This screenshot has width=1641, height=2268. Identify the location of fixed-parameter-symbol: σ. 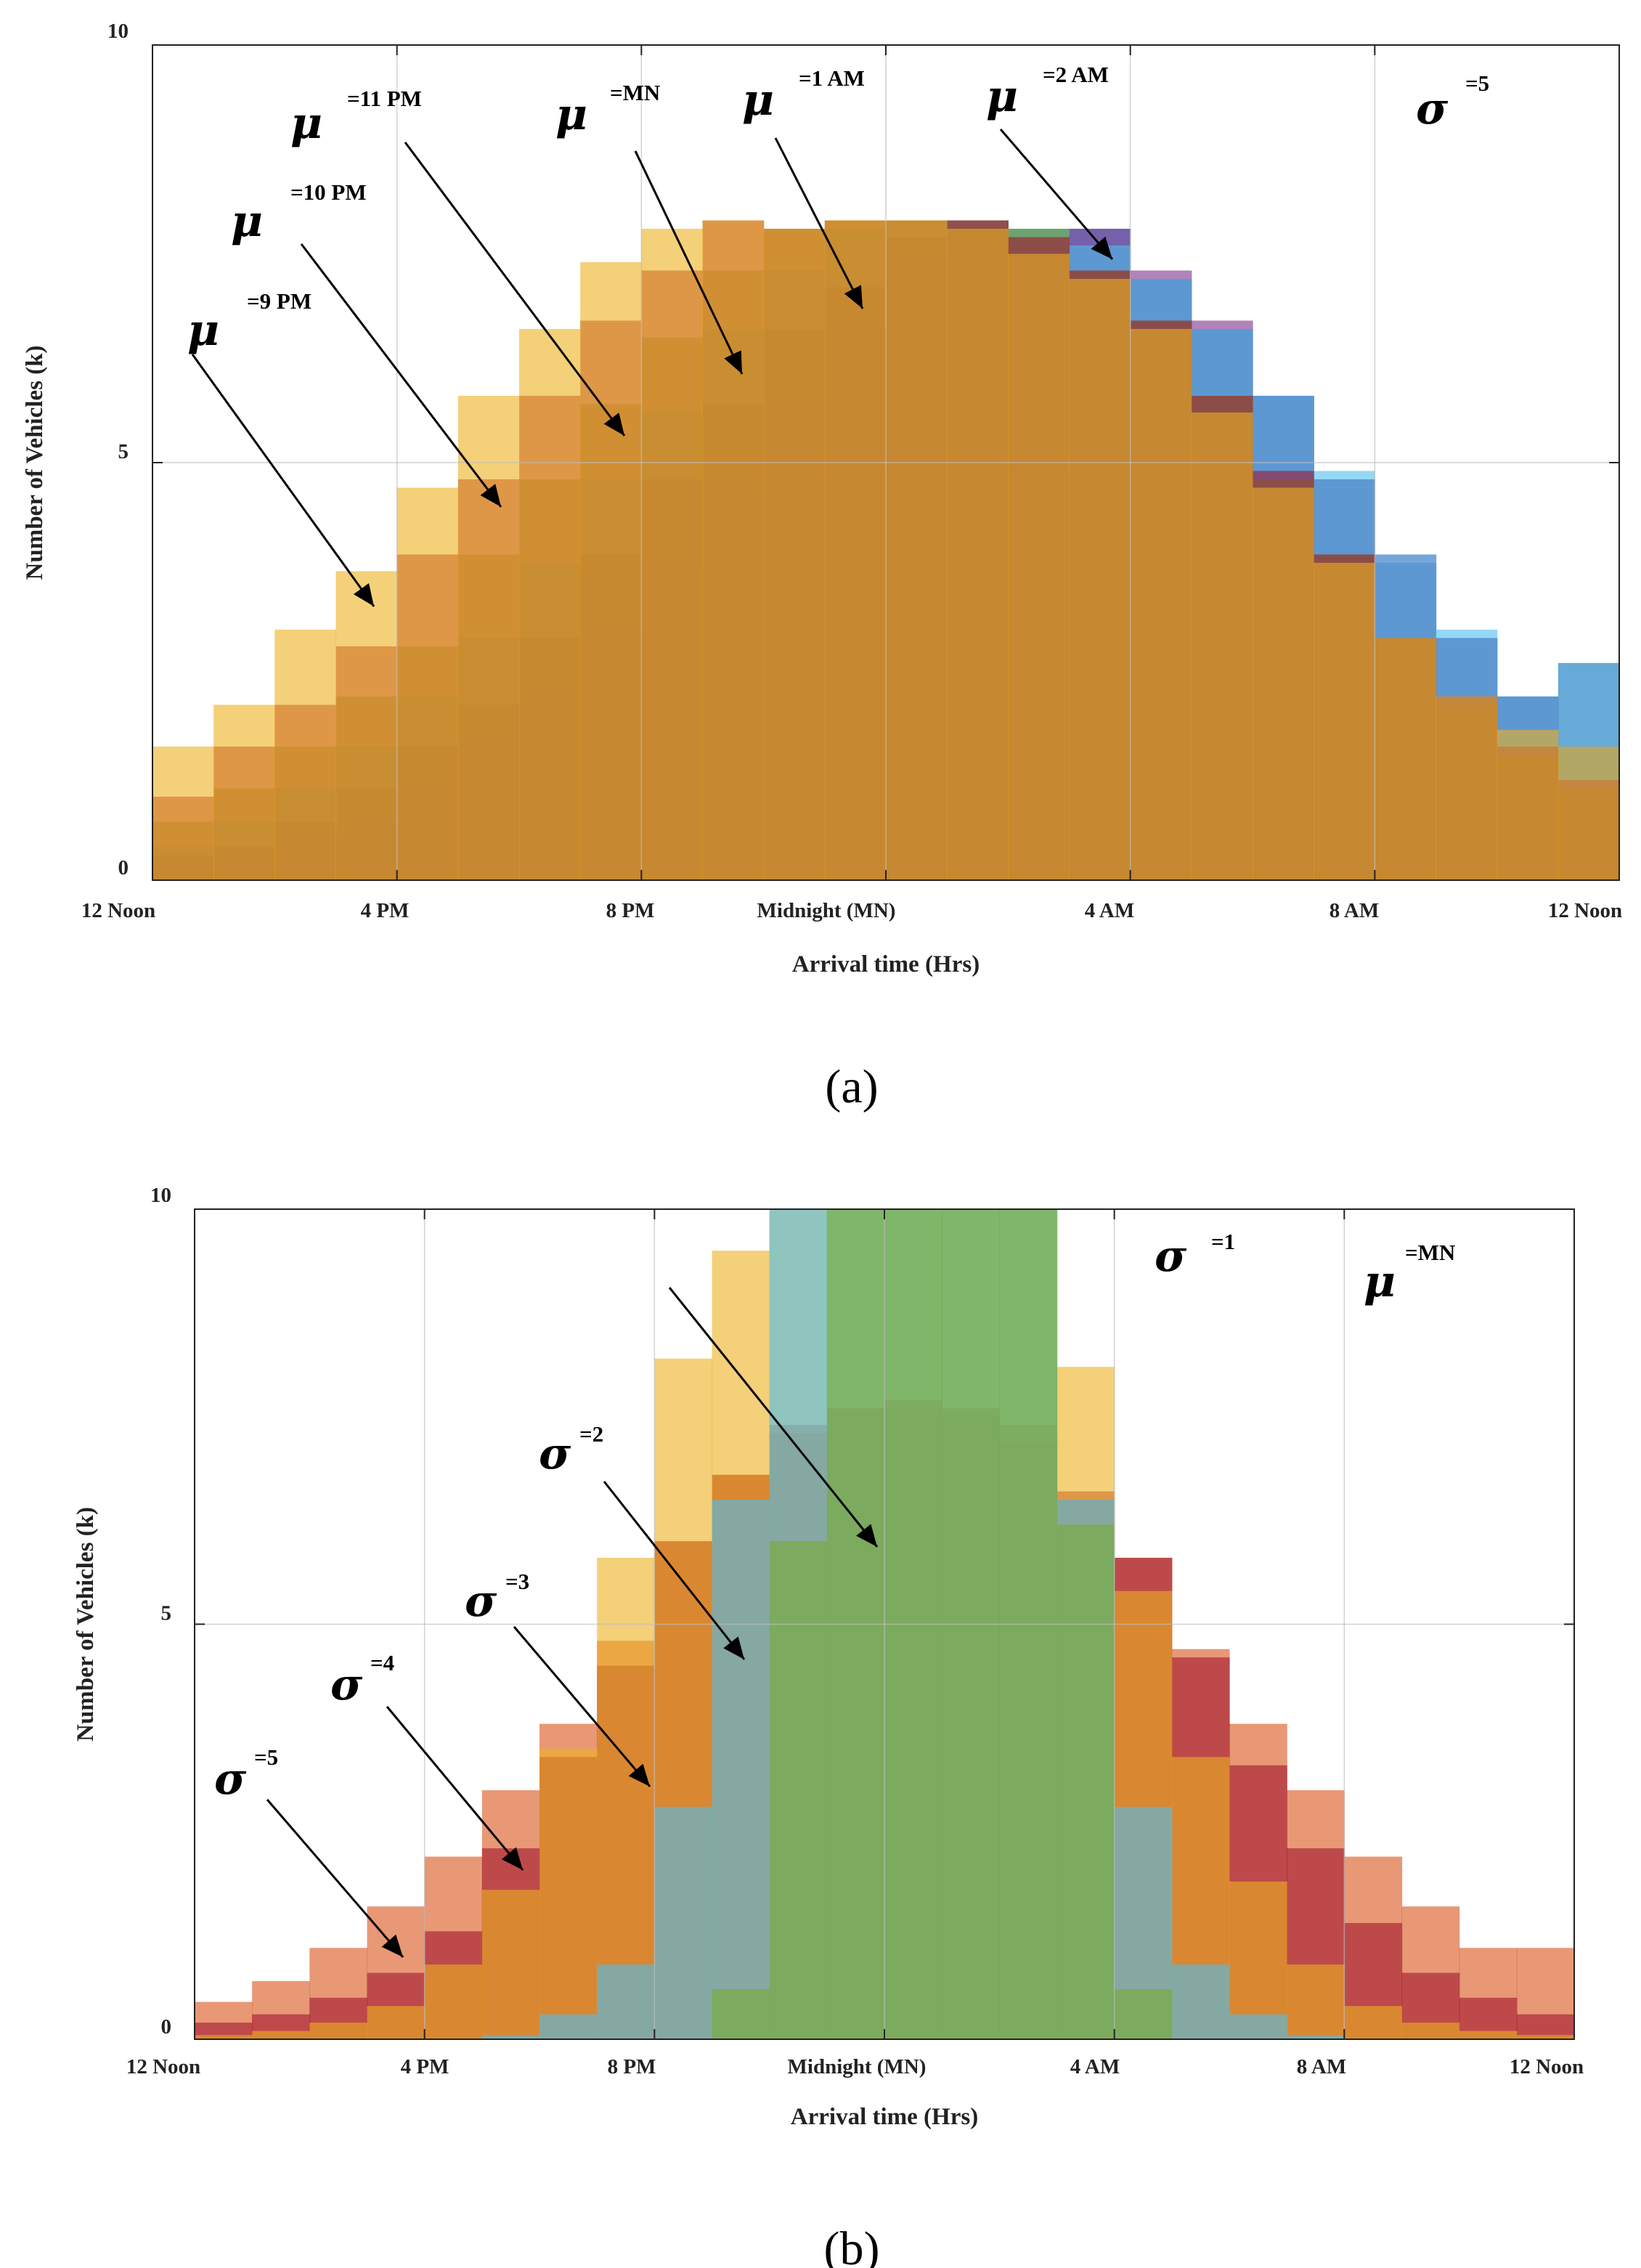
(1432, 109).